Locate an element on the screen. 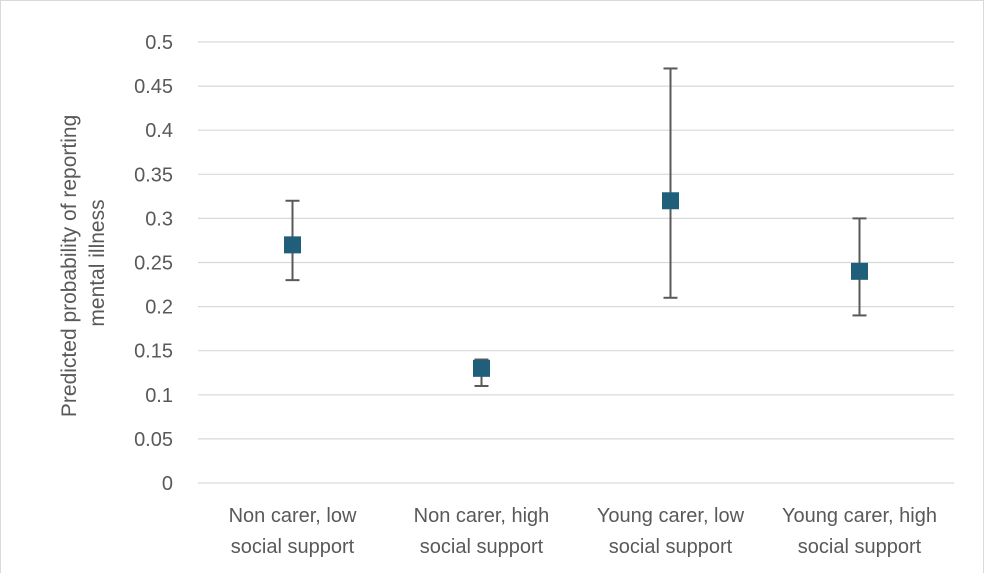 Image resolution: width=984 pixels, height=579 pixels. y-axis-title-line-1: Predicted probability of reporting is located at coordinates (69, 266).